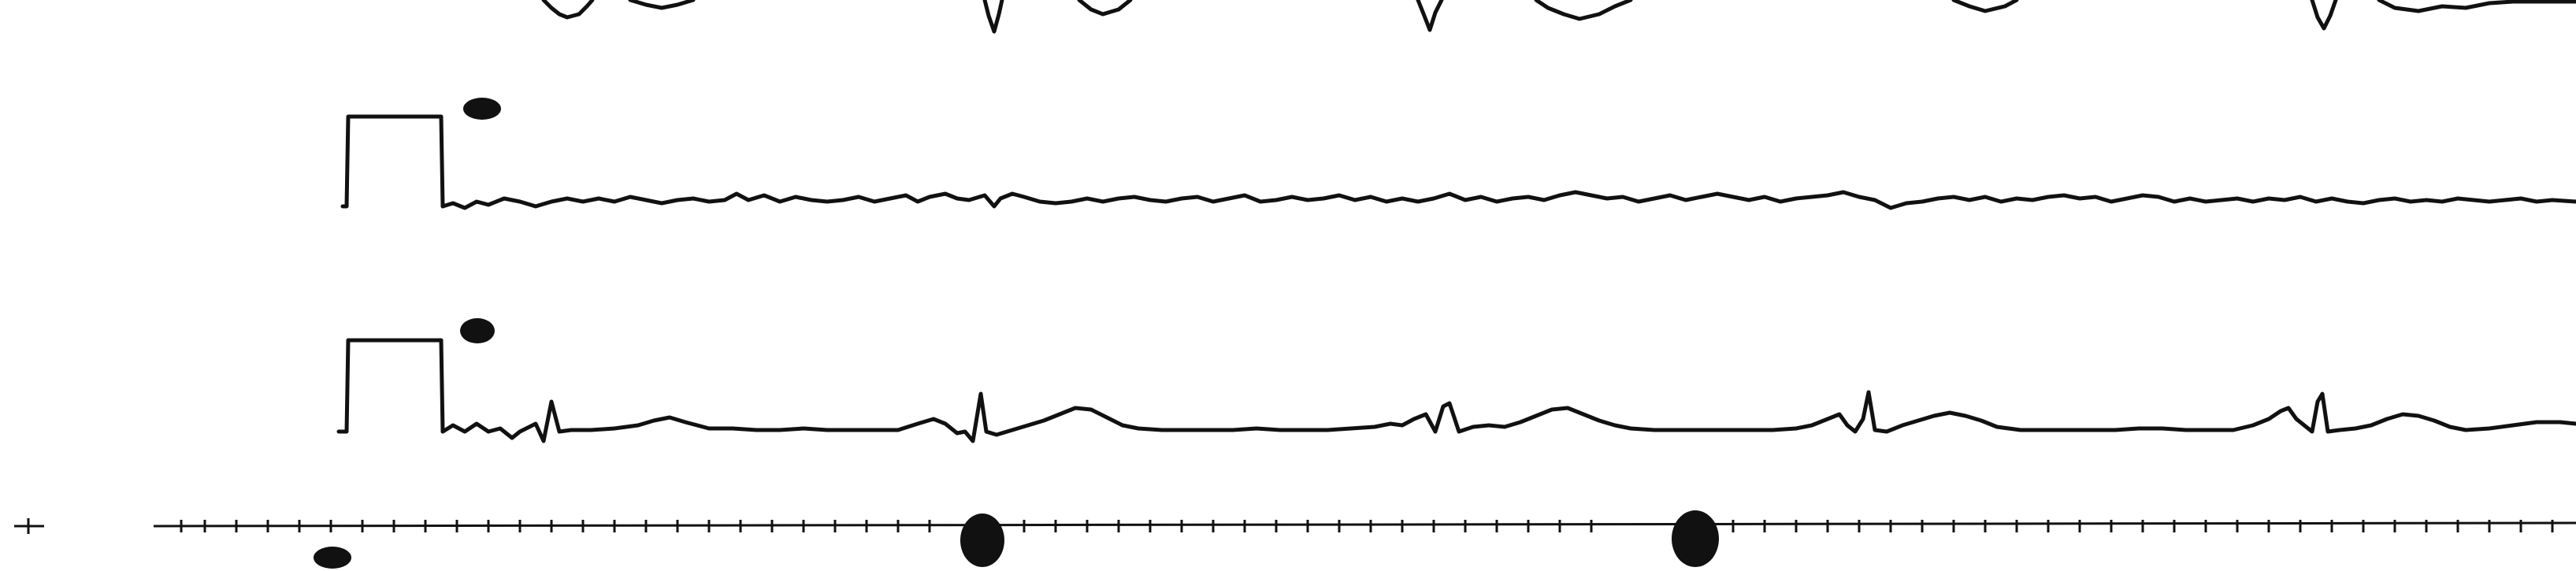 The image size is (2576, 571). I want to click on top-trace-waveform, so click(1558, 17).